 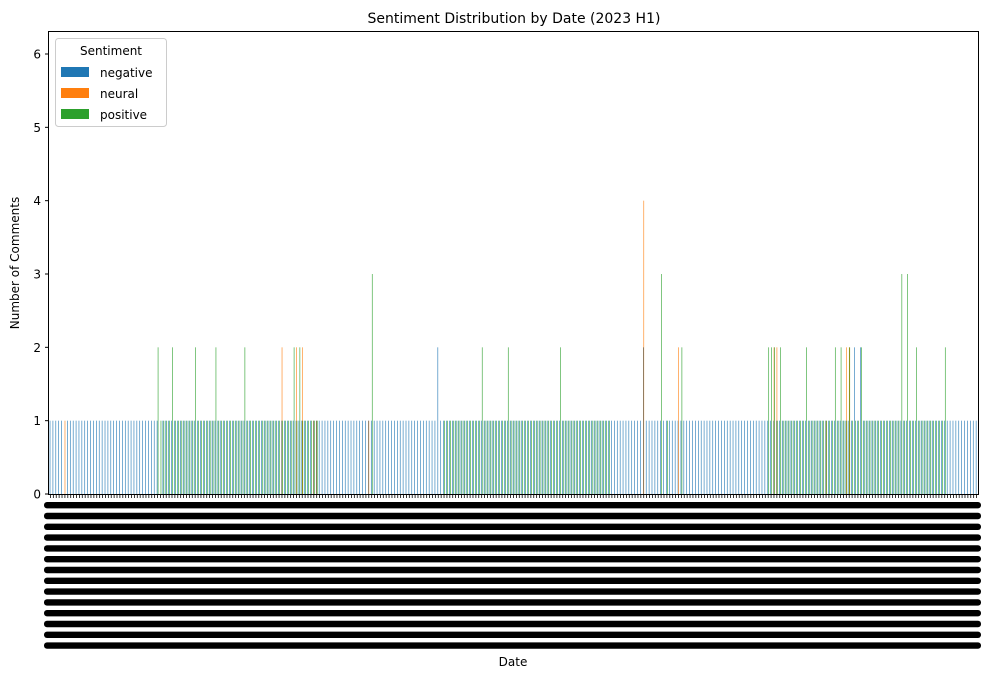 What do you see at coordinates (119, 94) in the screenshot?
I see `legend-label-neural: neural` at bounding box center [119, 94].